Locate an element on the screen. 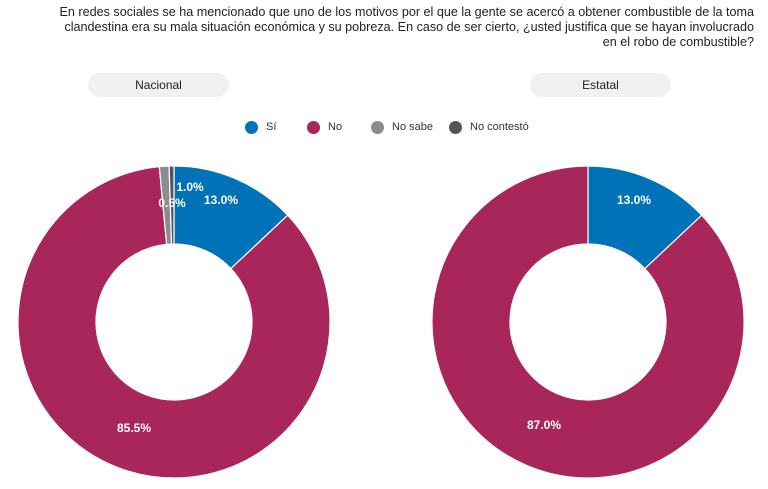  data-label-nacional-3: 0.5% is located at coordinates (172, 203).